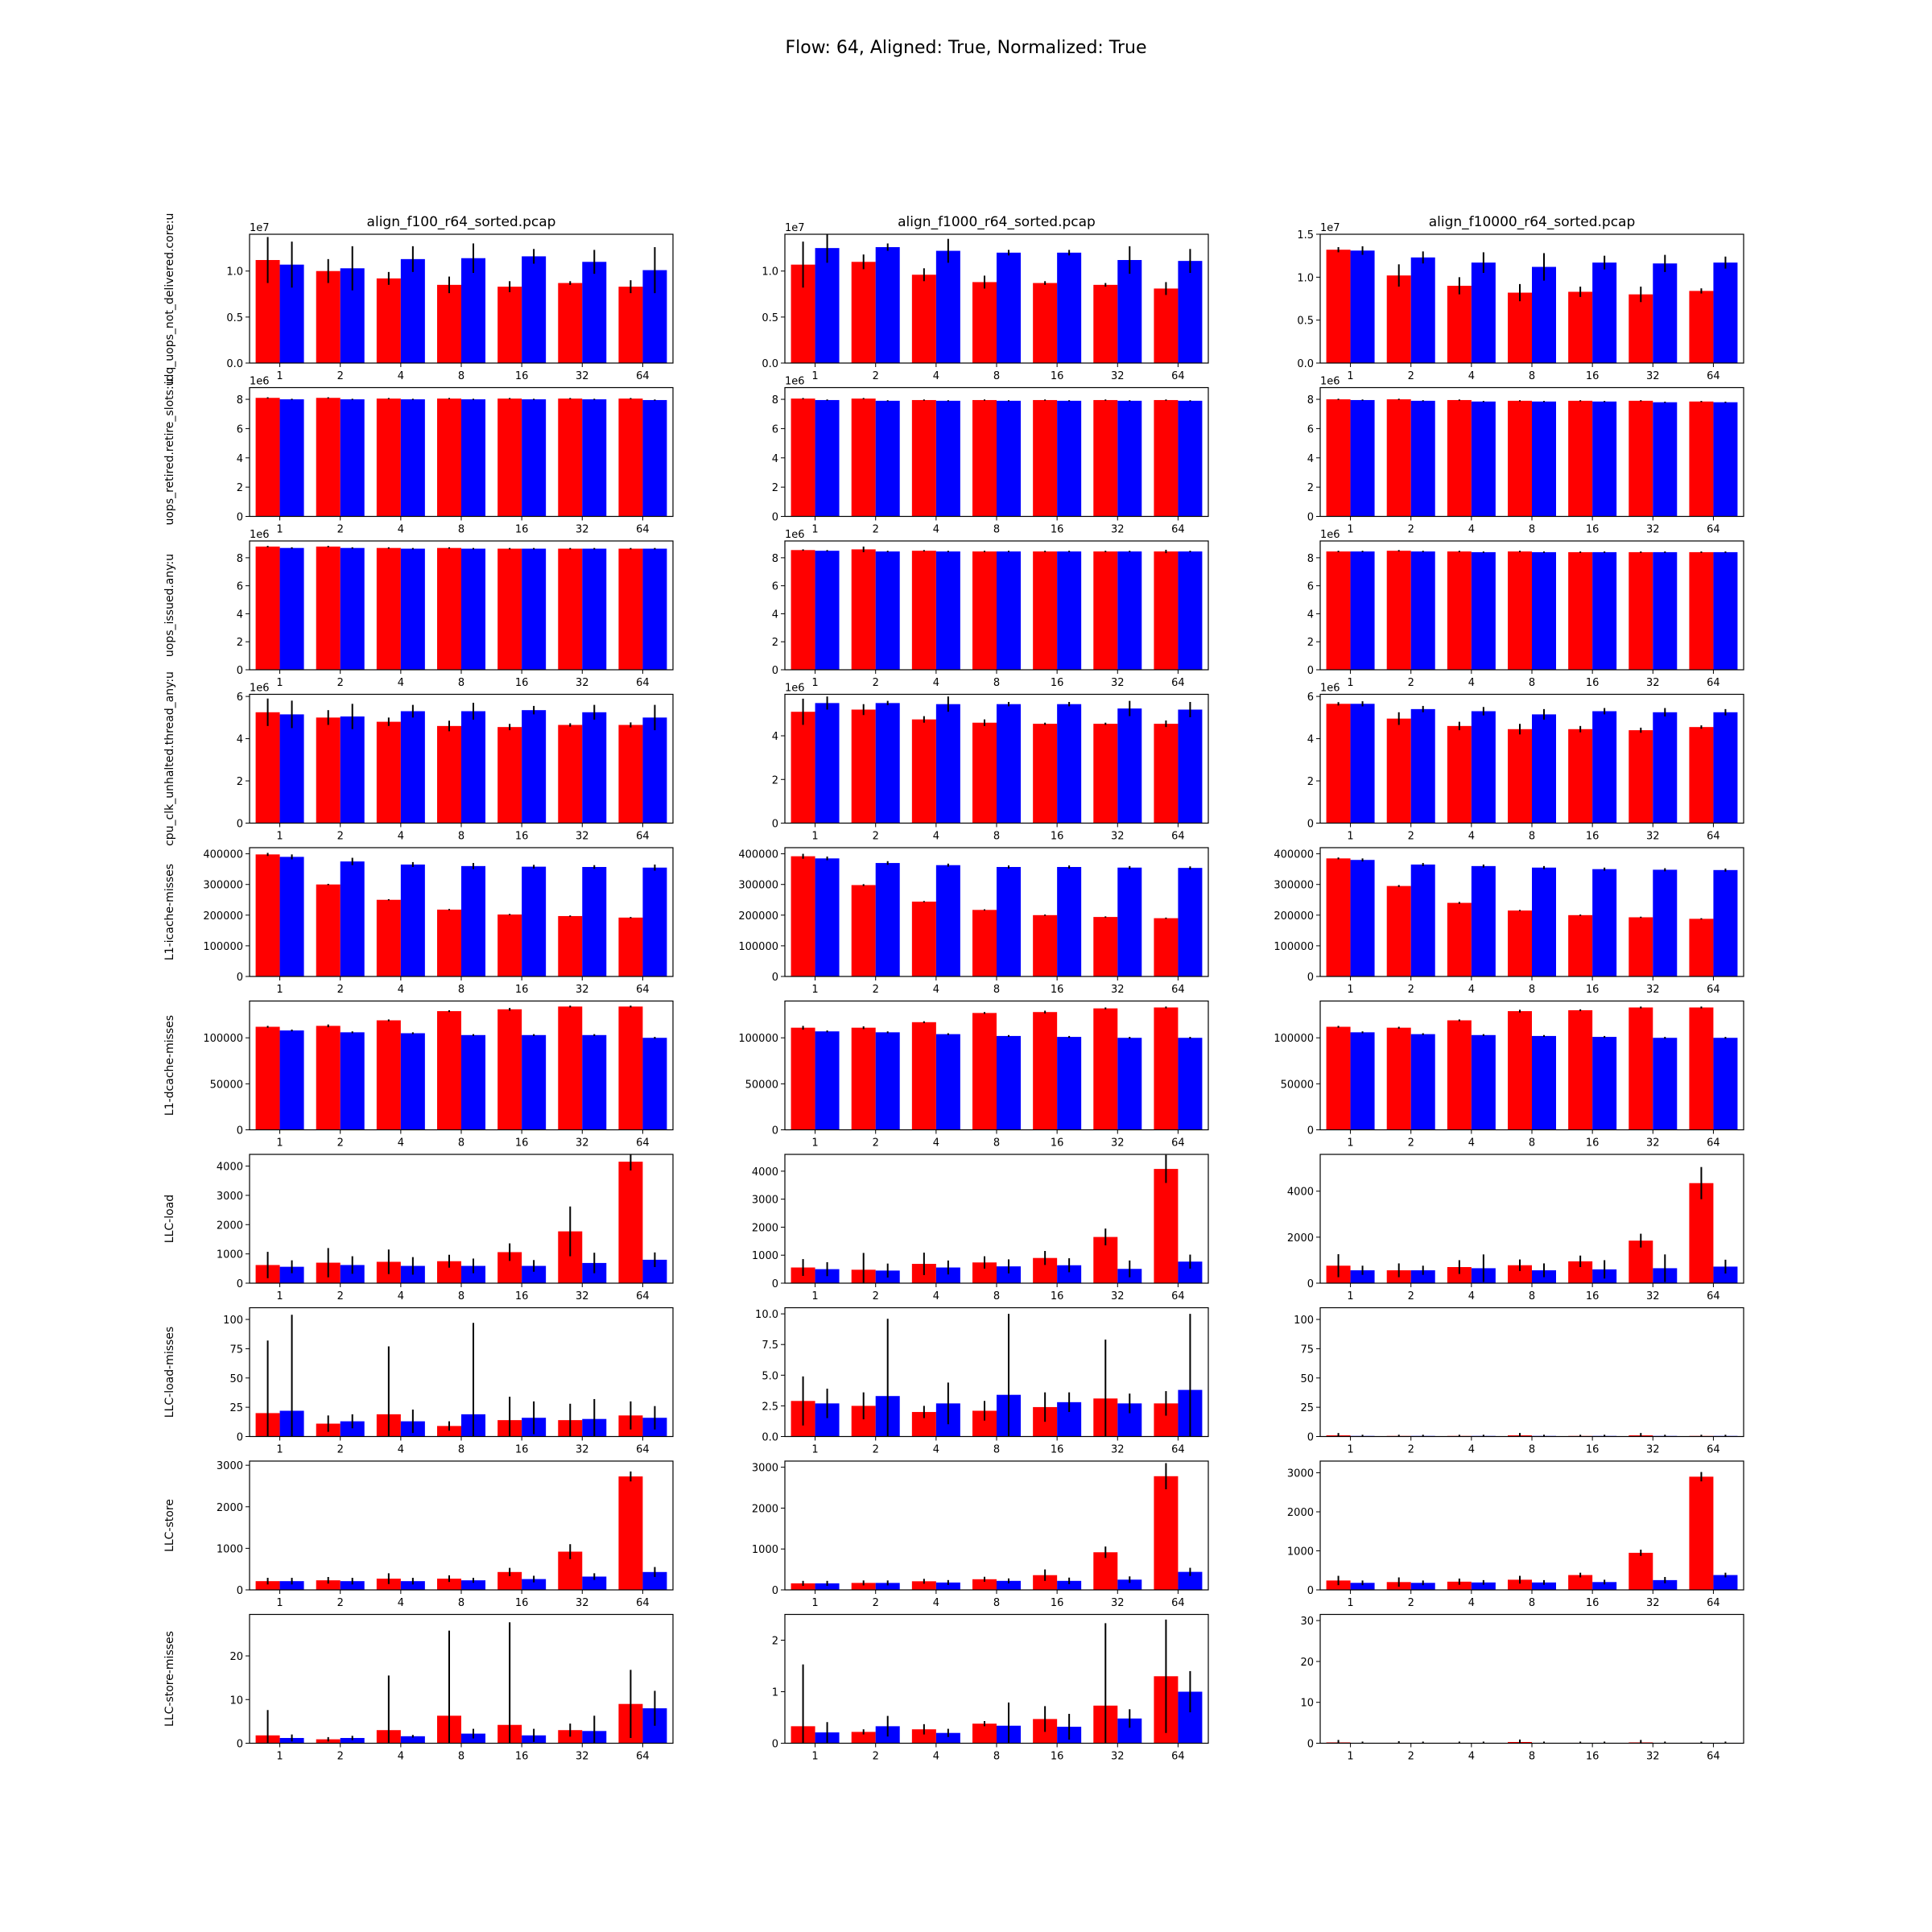 This screenshot has width=1932, height=1932. I want to click on y-tick-label: 2000, so click(1300, 1513).